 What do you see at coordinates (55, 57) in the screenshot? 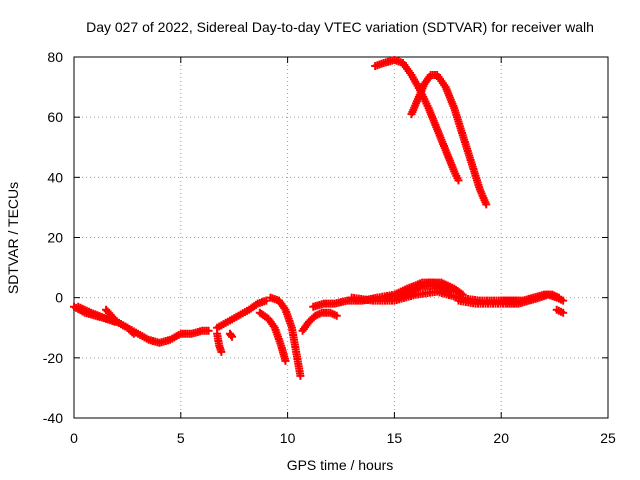
I see `y-tick-label: 80` at bounding box center [55, 57].